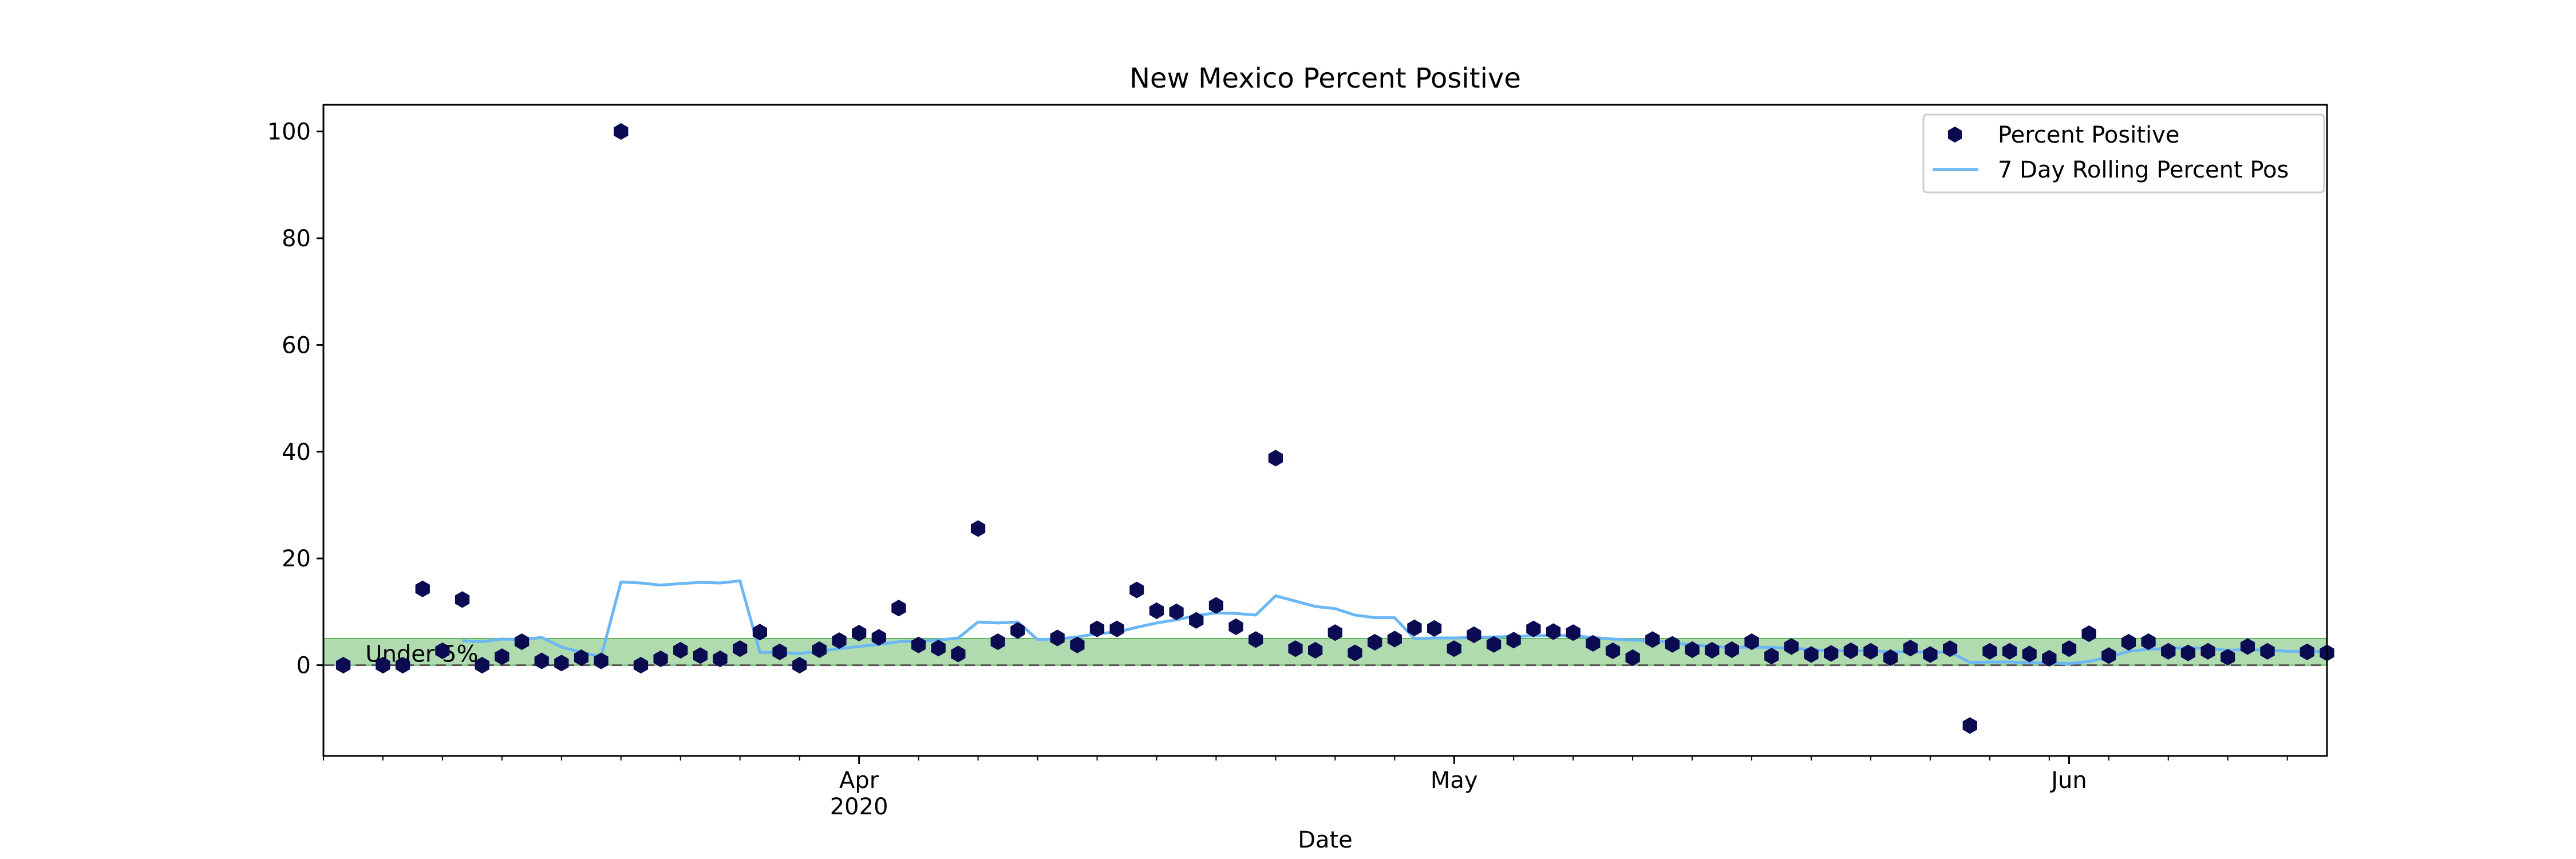 This screenshot has width=2576, height=859. I want to click on legend-label-rolling: 7 Day Rolling Percent Pos, so click(2143, 170).